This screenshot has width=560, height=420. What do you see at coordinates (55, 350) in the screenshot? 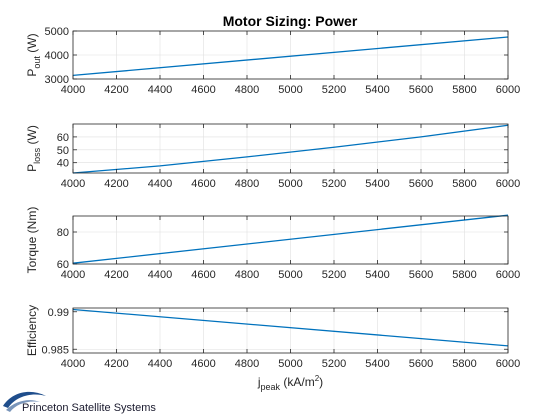
I see `y-tick-label: 0.985` at bounding box center [55, 350].